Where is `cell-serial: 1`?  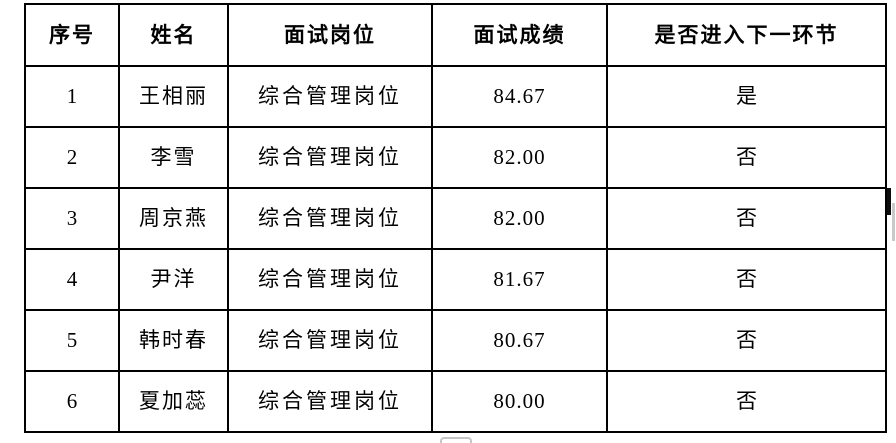 cell-serial: 1 is located at coordinates (72, 96).